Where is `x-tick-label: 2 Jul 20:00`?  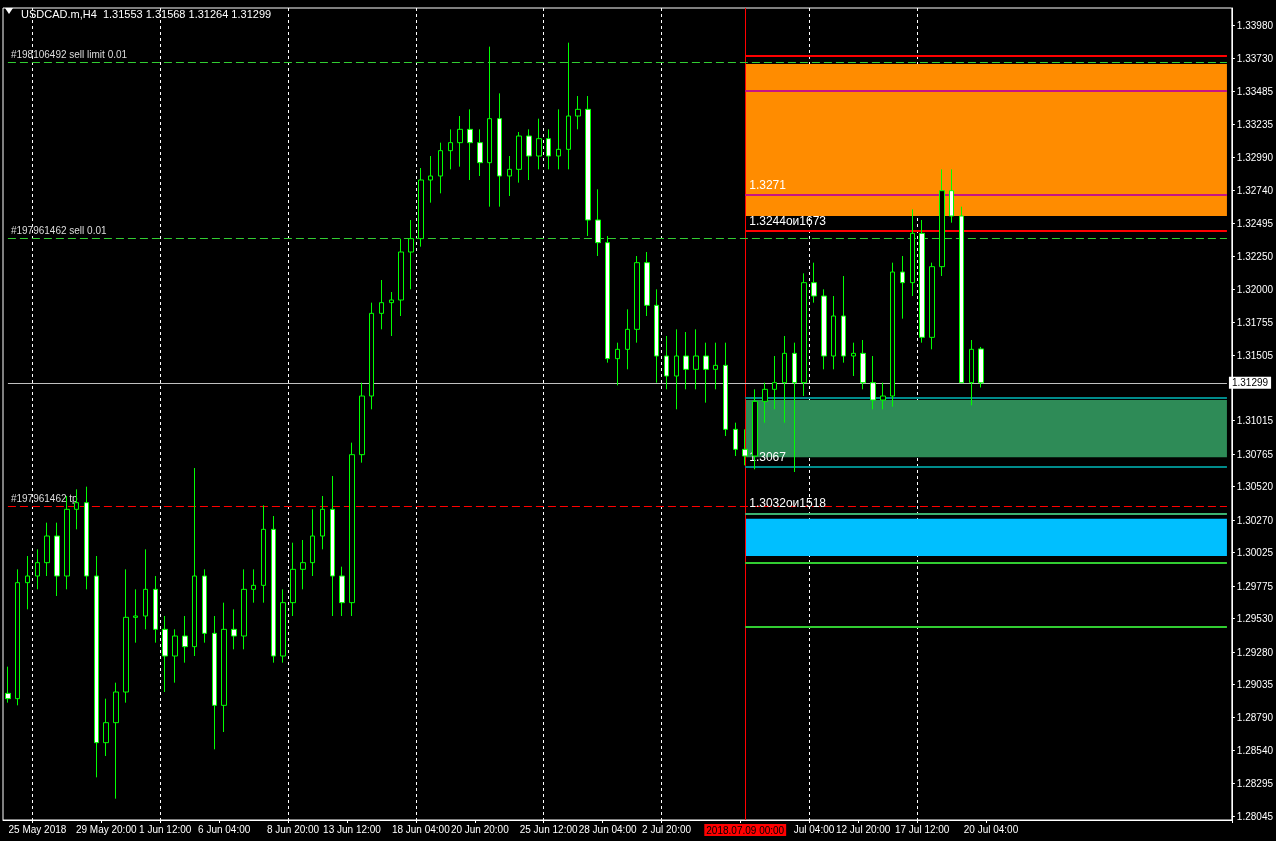 x-tick-label: 2 Jul 20:00 is located at coordinates (667, 829).